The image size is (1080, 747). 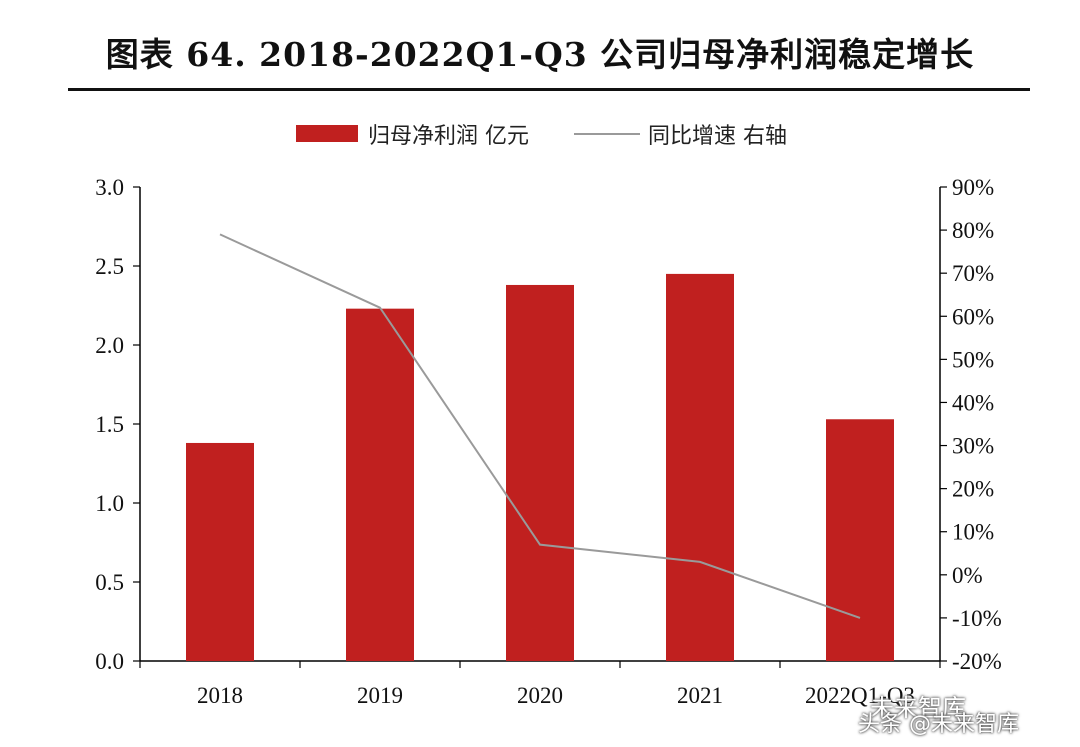 I want to click on right-tick-label: 20%, so click(x=973, y=489).